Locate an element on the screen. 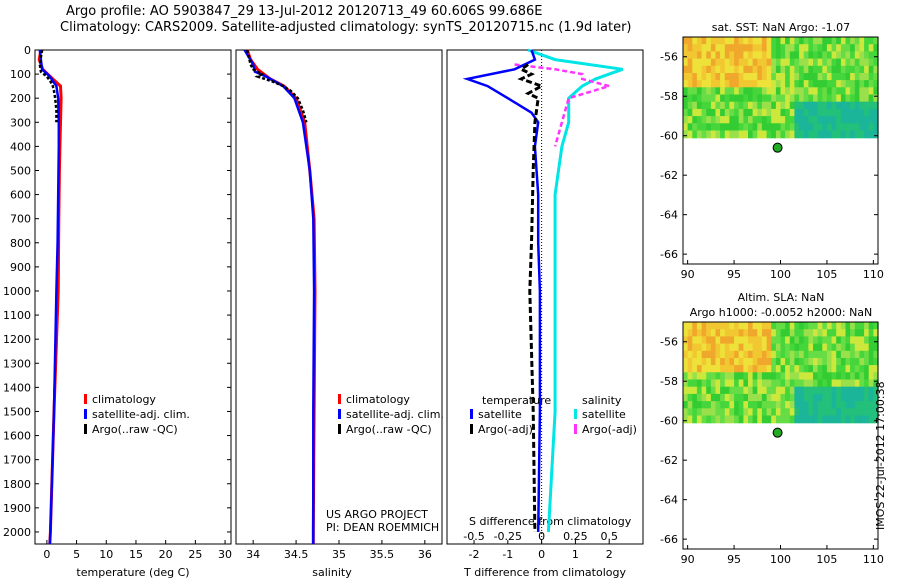 This screenshot has height=580, width=900. y-tick-label: 1100 is located at coordinates (17, 315).